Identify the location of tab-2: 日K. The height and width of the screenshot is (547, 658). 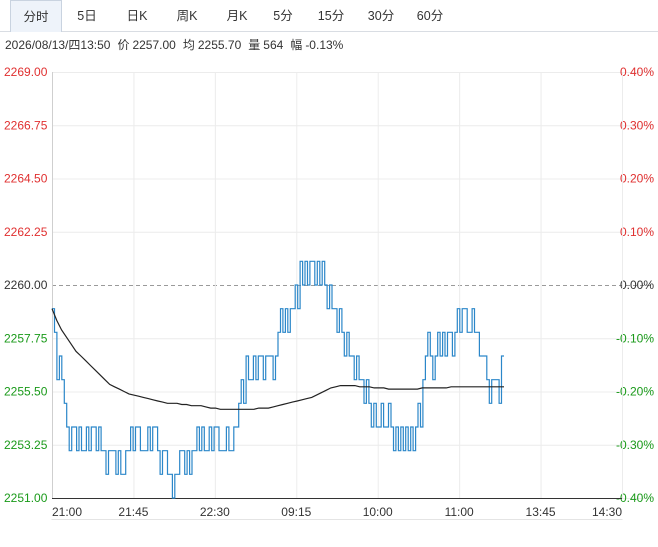
(137, 16).